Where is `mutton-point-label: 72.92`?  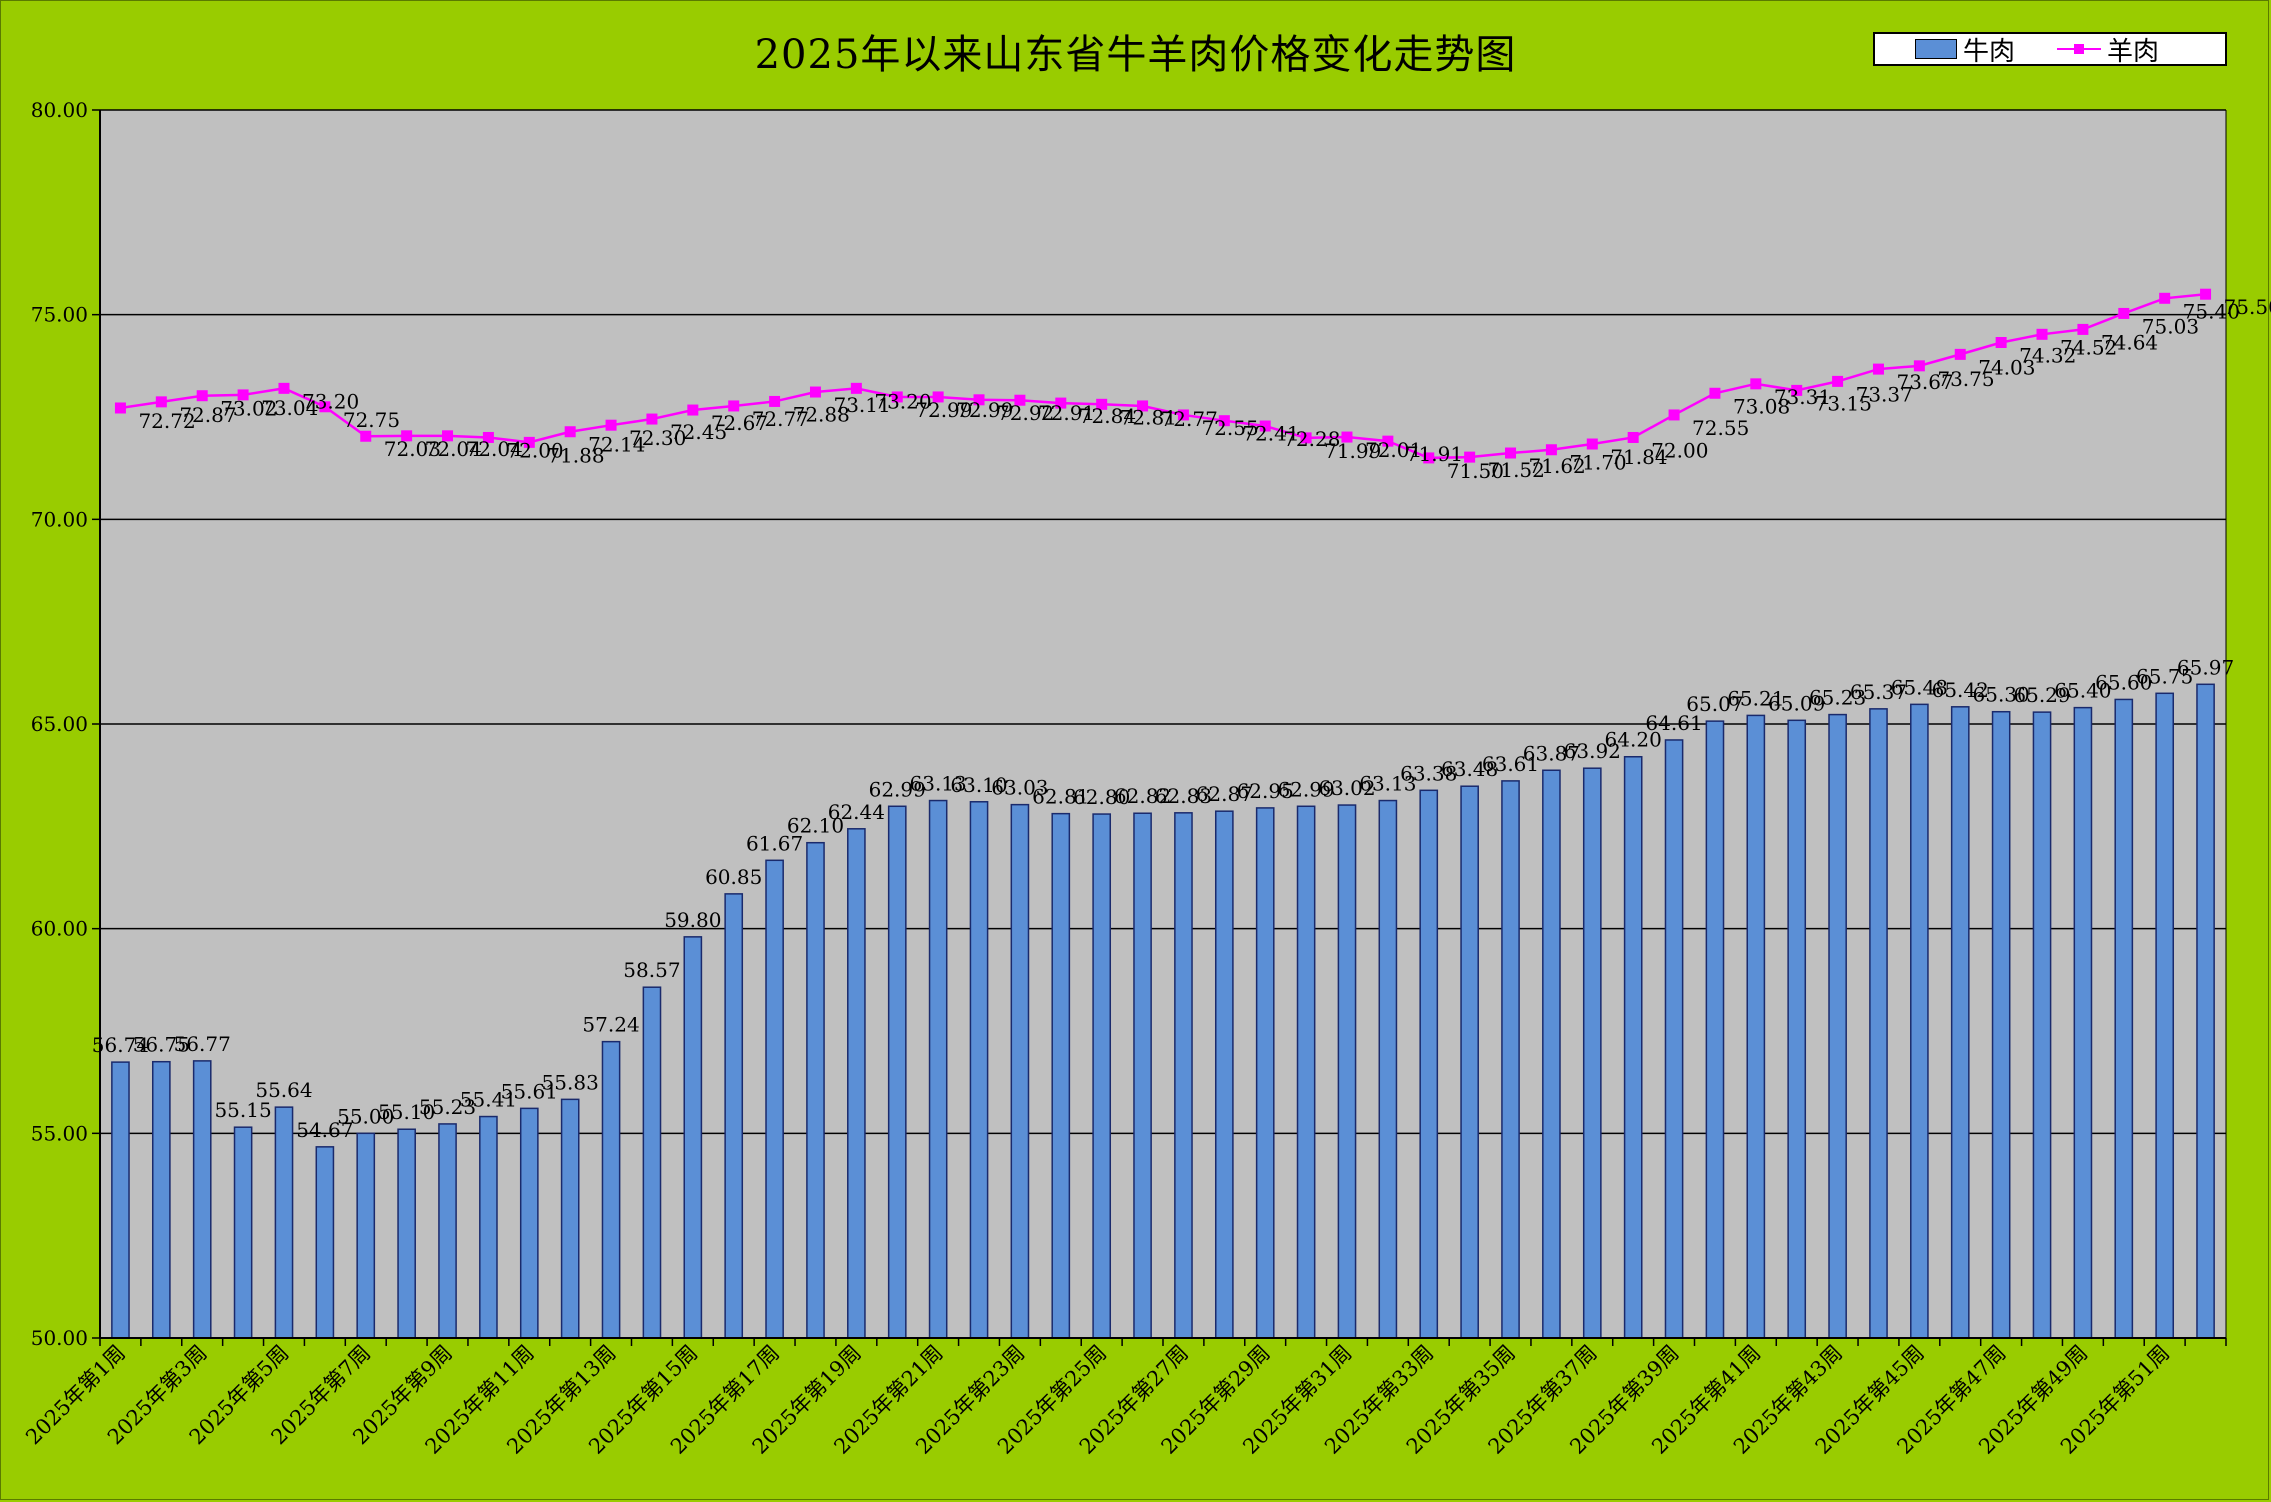
mutton-point-label: 72.92 is located at coordinates (1025, 413).